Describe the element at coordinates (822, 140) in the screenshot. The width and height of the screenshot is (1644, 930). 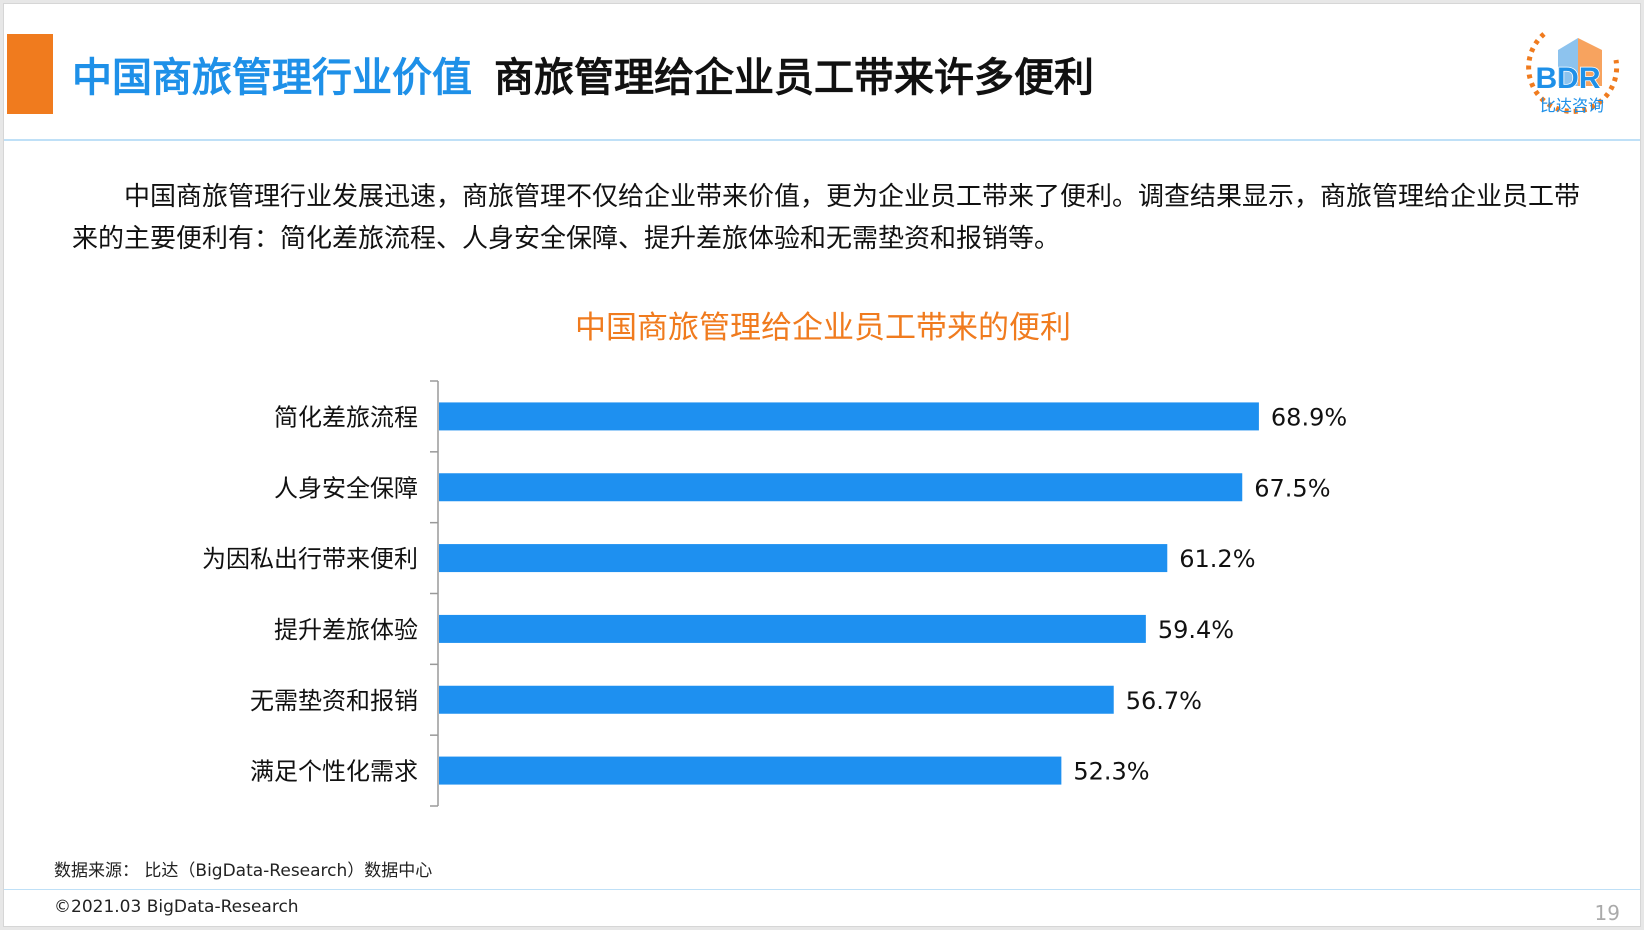
I see `header-divider` at that location.